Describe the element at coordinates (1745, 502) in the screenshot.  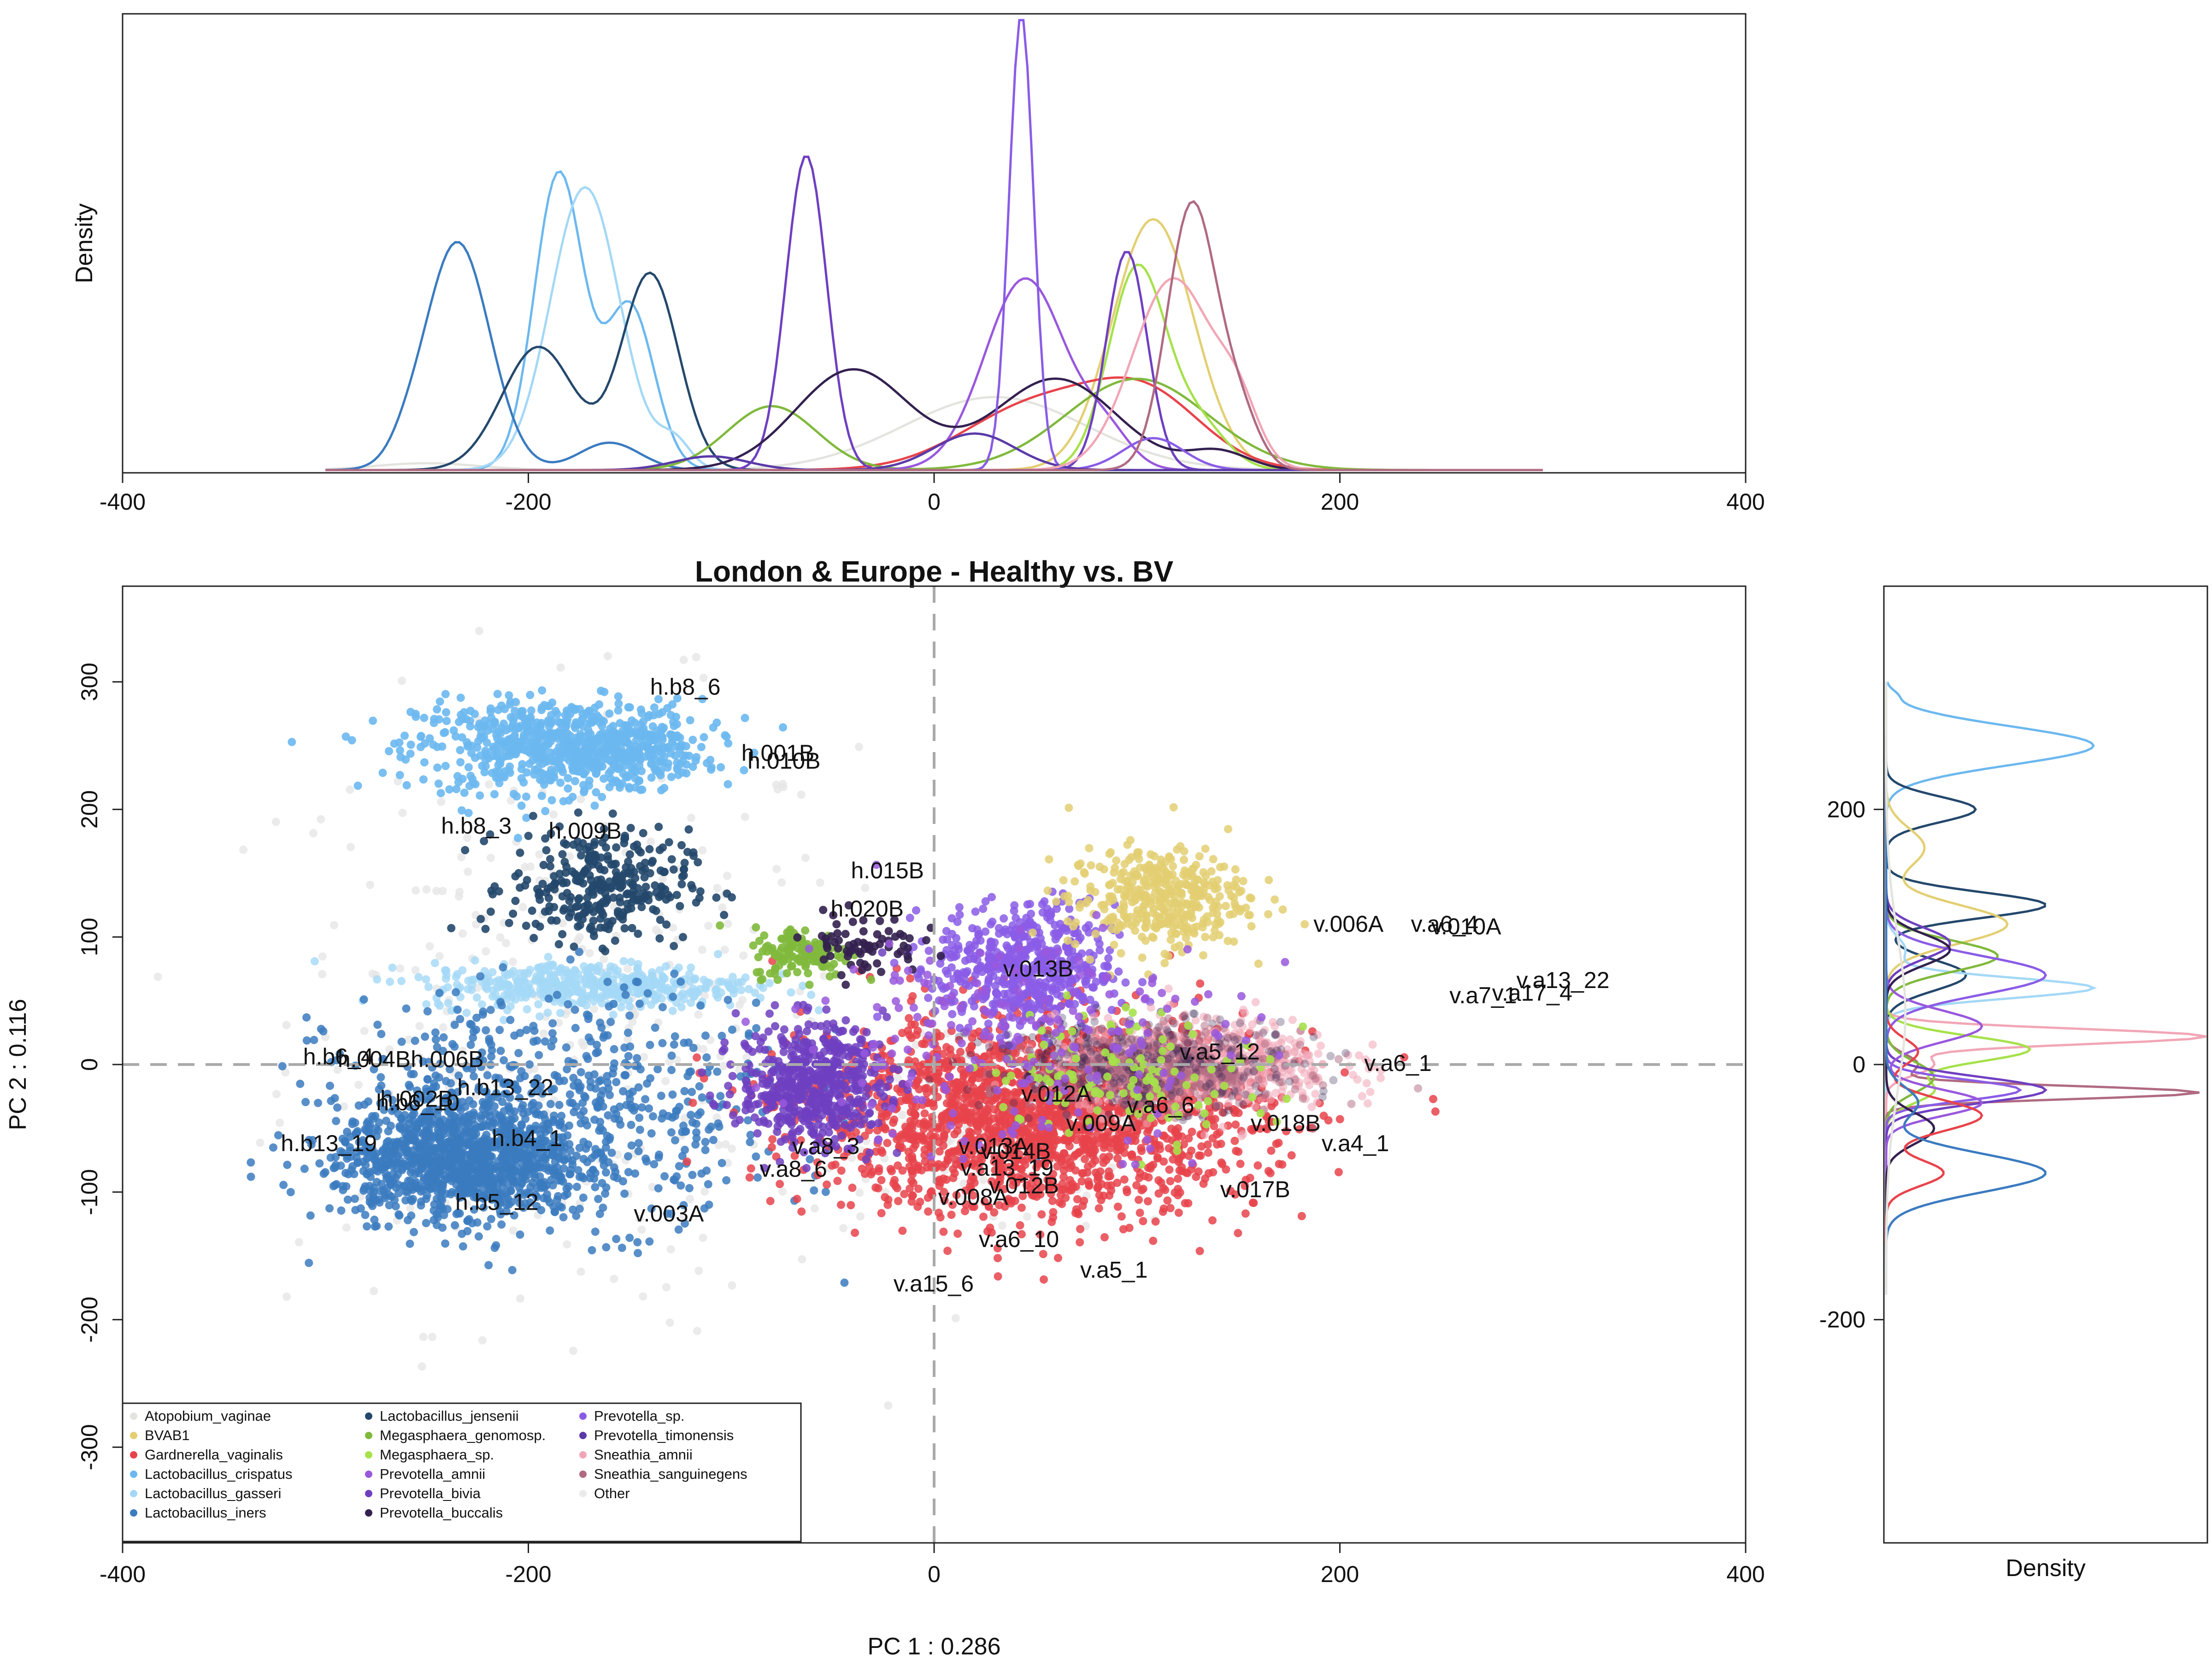
I see `pc1-density-tick-label: 400` at that location.